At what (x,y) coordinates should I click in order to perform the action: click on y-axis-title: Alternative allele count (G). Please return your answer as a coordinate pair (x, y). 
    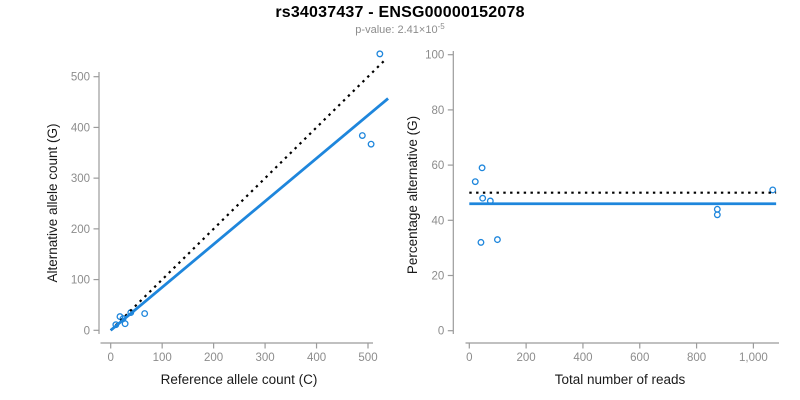
    Looking at the image, I should click on (52, 202).